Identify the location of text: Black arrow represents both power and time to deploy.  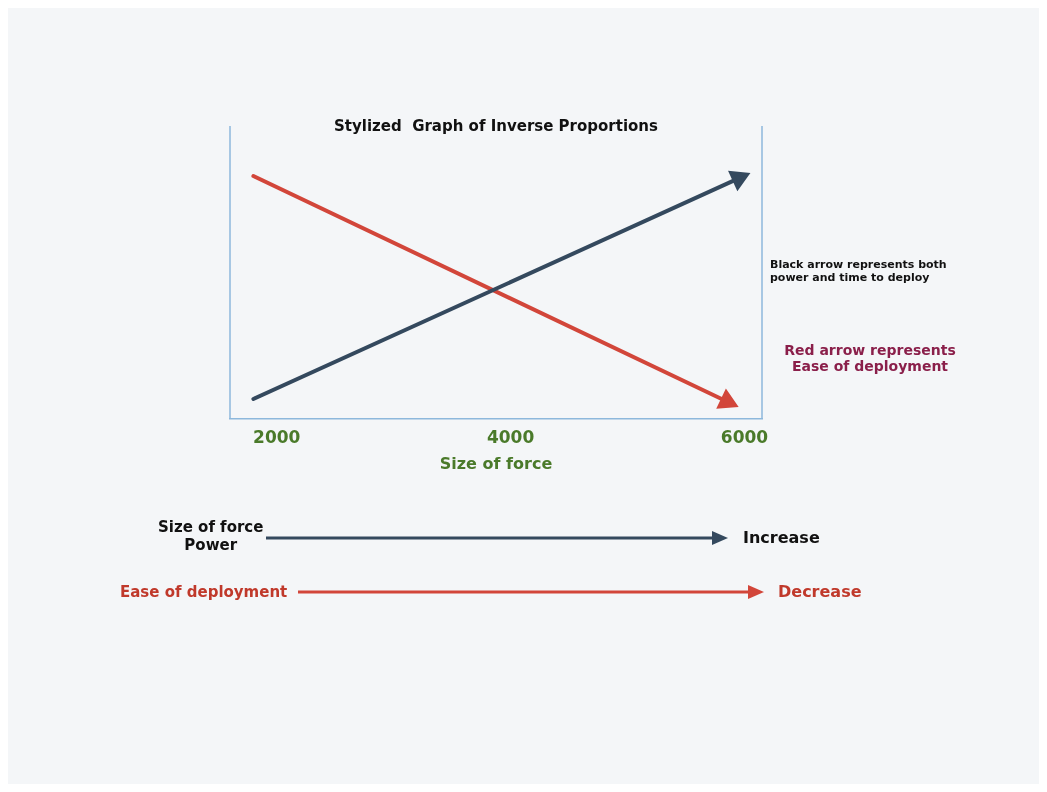
(859, 271).